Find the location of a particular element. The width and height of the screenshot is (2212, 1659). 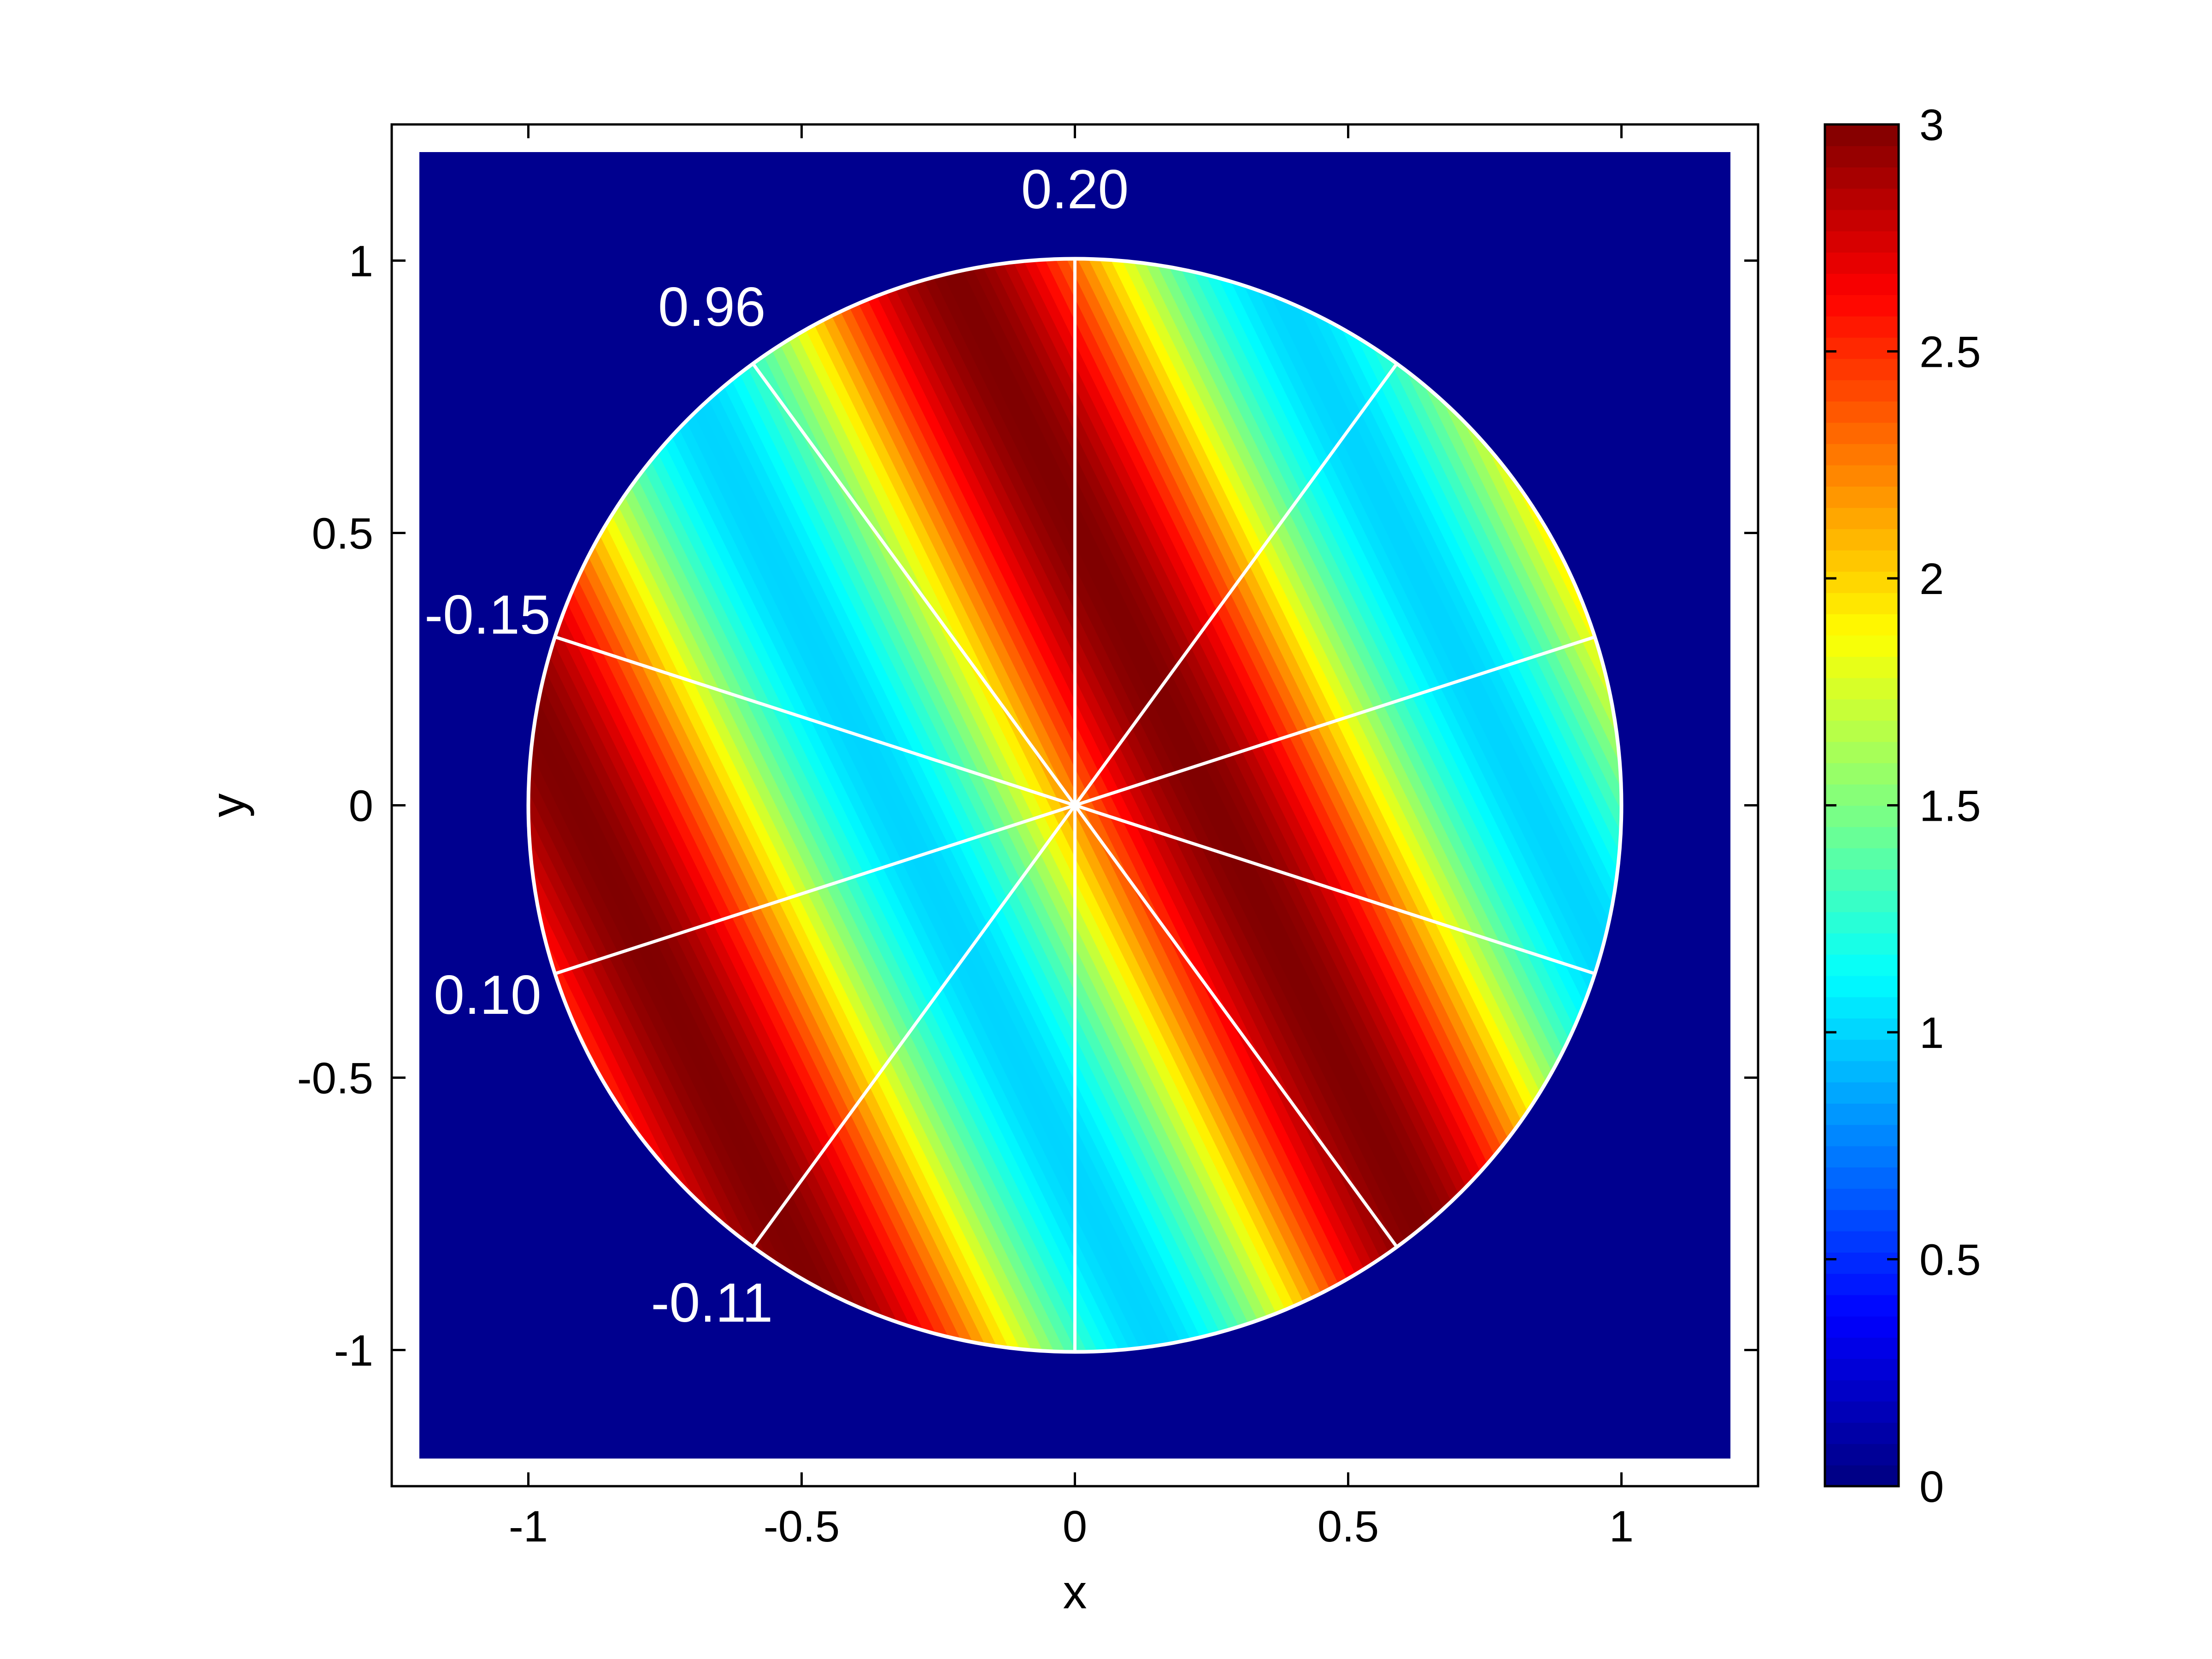

sector-label: 0.20 is located at coordinates (1075, 189).